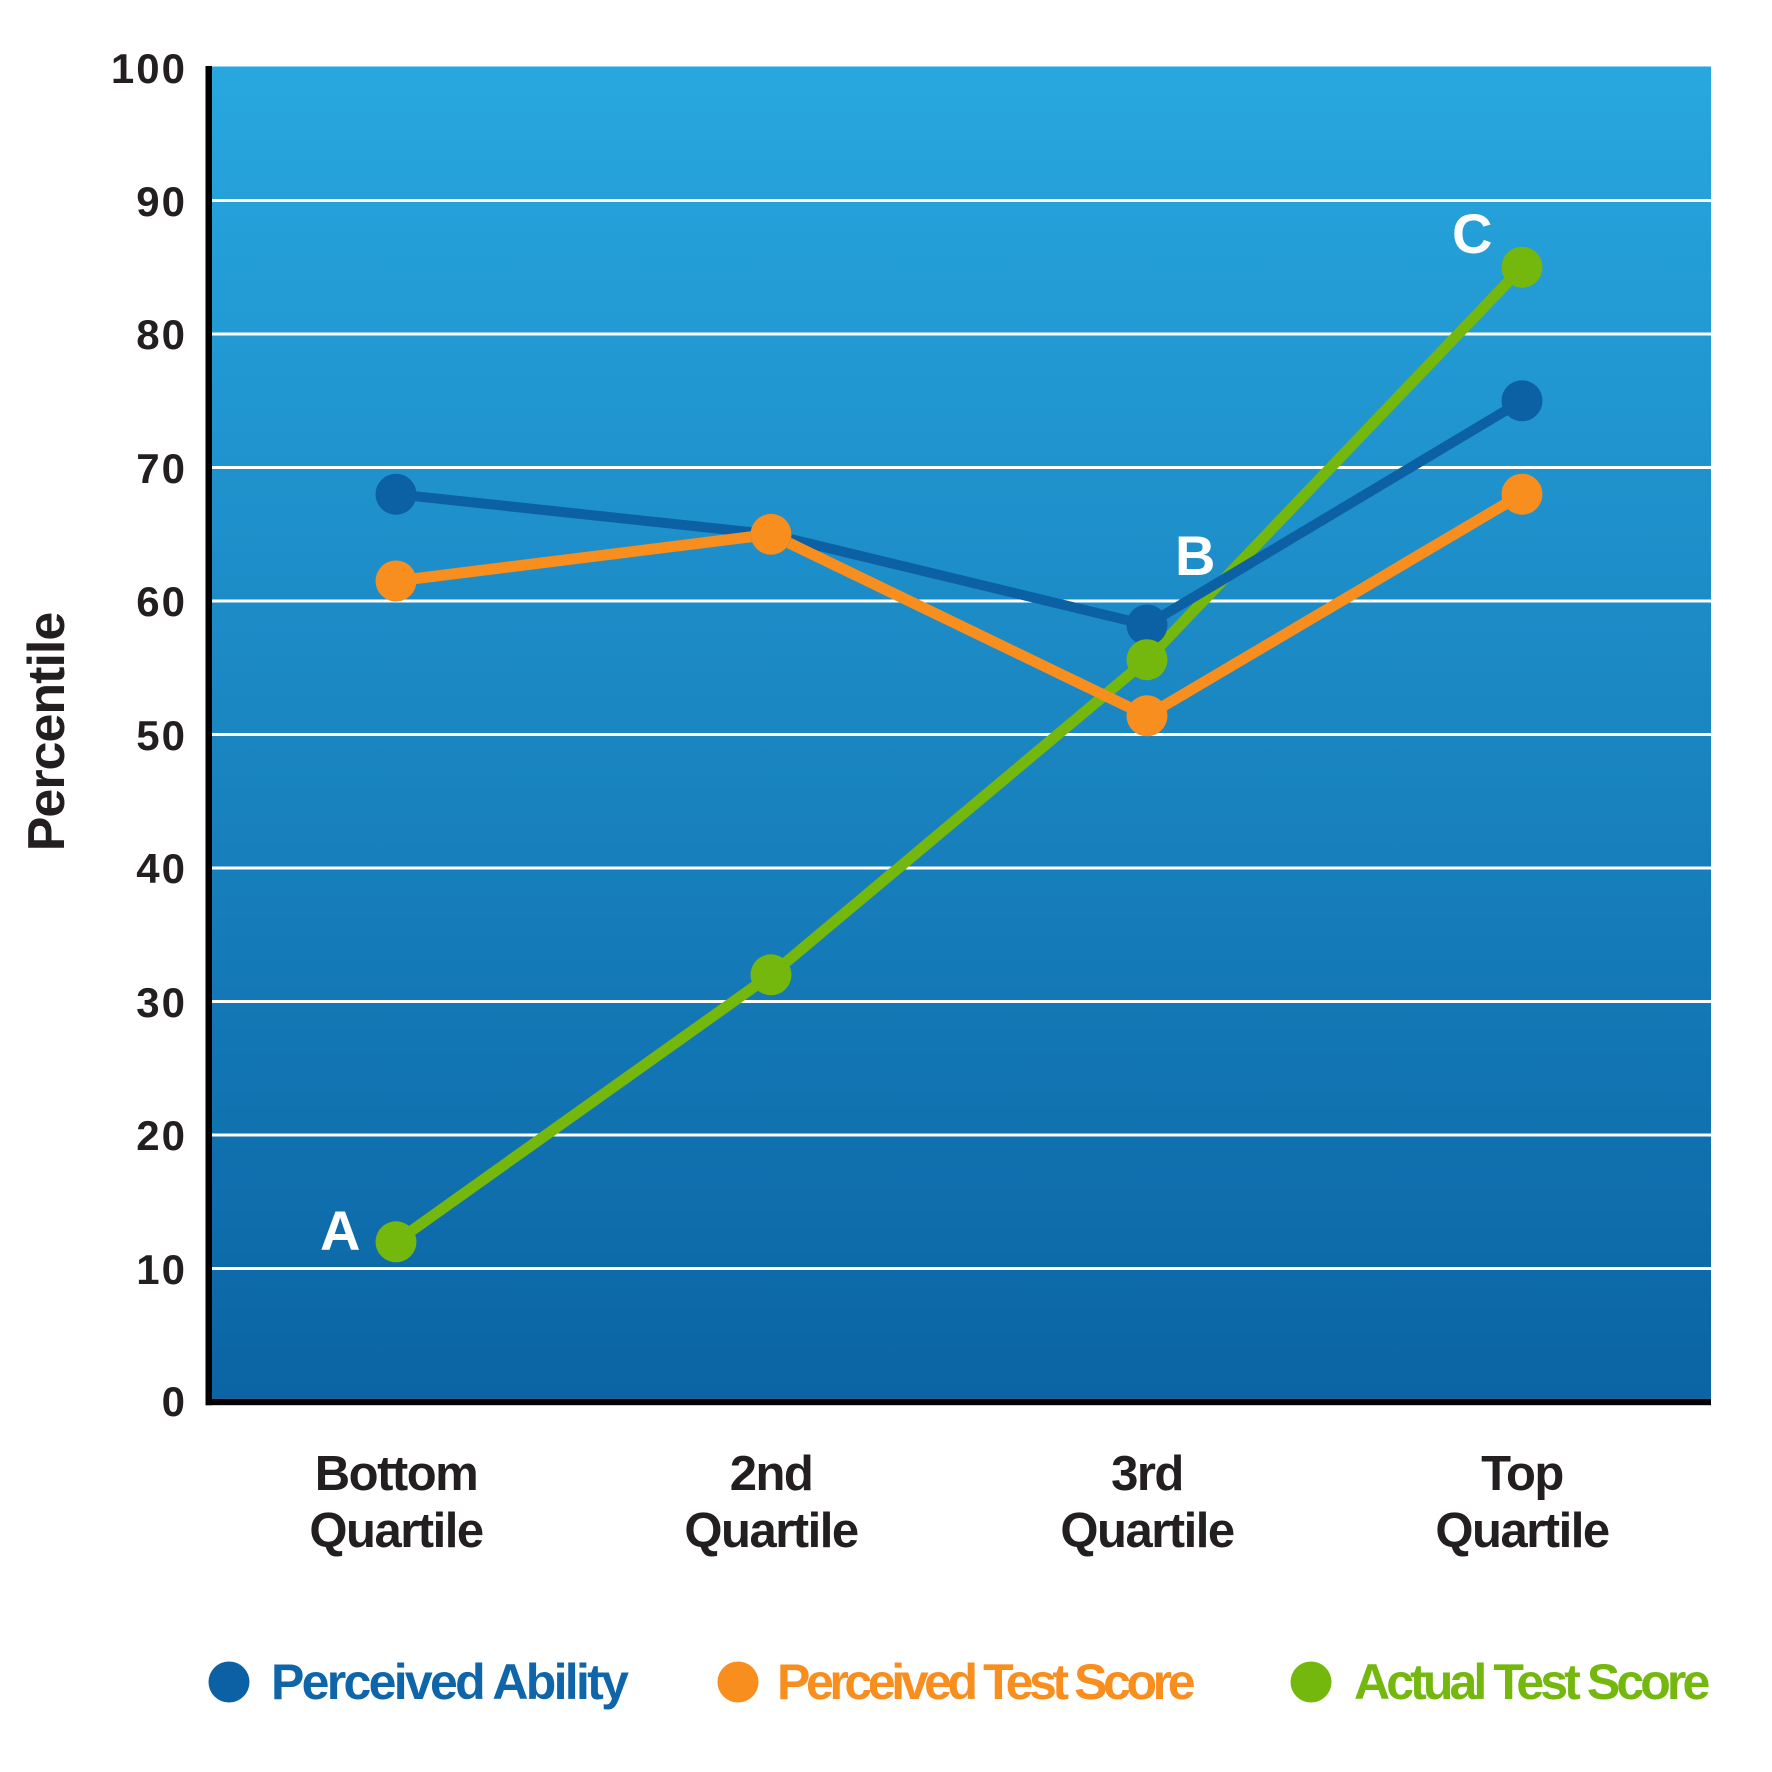  What do you see at coordinates (450, 1682) in the screenshot?
I see `svg-text: Perceived Ability` at bounding box center [450, 1682].